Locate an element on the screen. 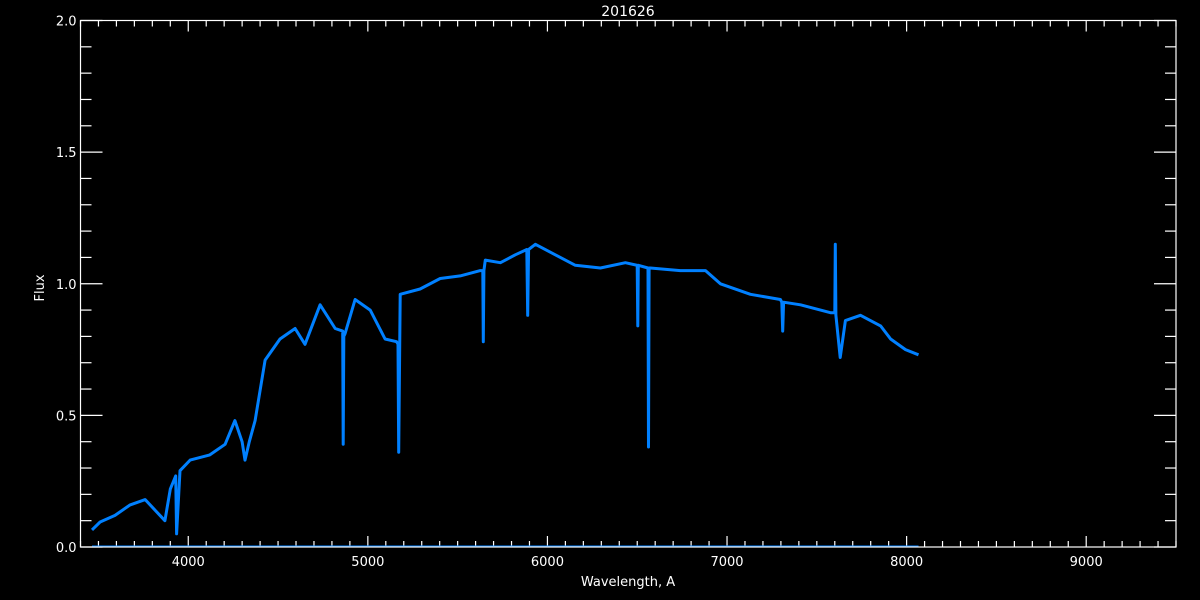 This screenshot has height=600, width=1200. x-tick-label: 6000 is located at coordinates (547, 562).